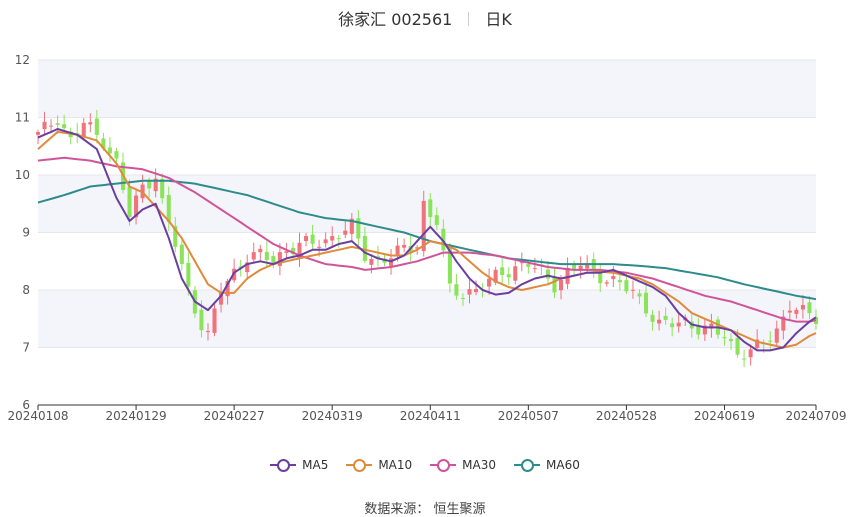 This screenshot has width=850, height=517. What do you see at coordinates (626, 416) in the screenshot?
I see `x-tick-label: 20240528` at bounding box center [626, 416].